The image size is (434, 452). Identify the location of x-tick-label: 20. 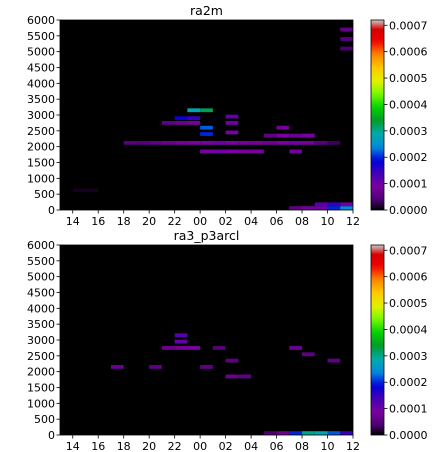
(149, 221).